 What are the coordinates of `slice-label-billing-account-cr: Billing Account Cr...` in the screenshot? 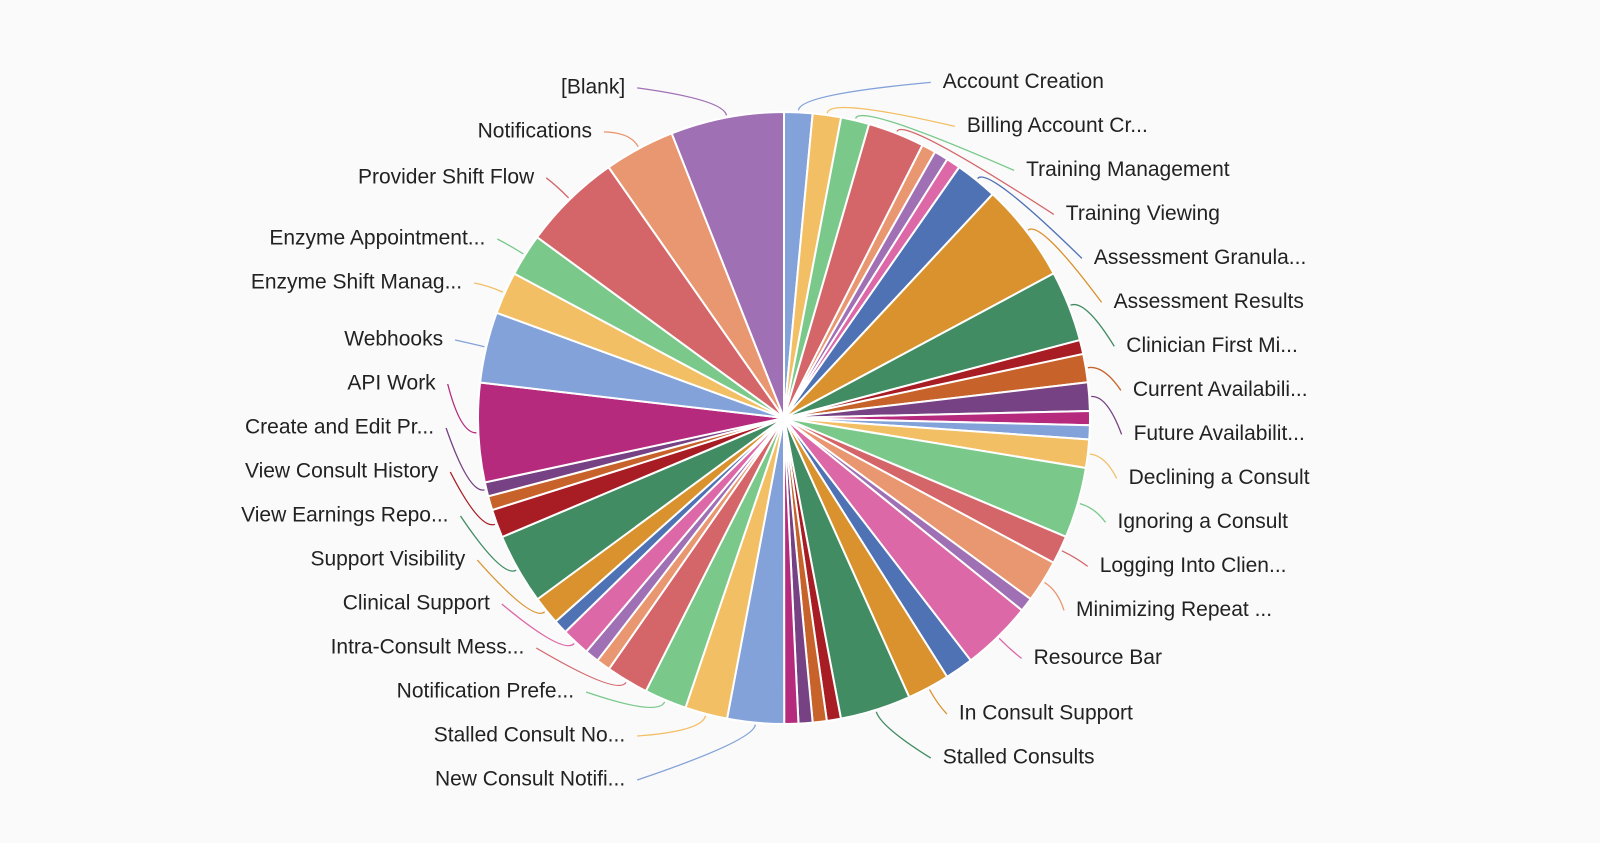 It's located at (1057, 125).